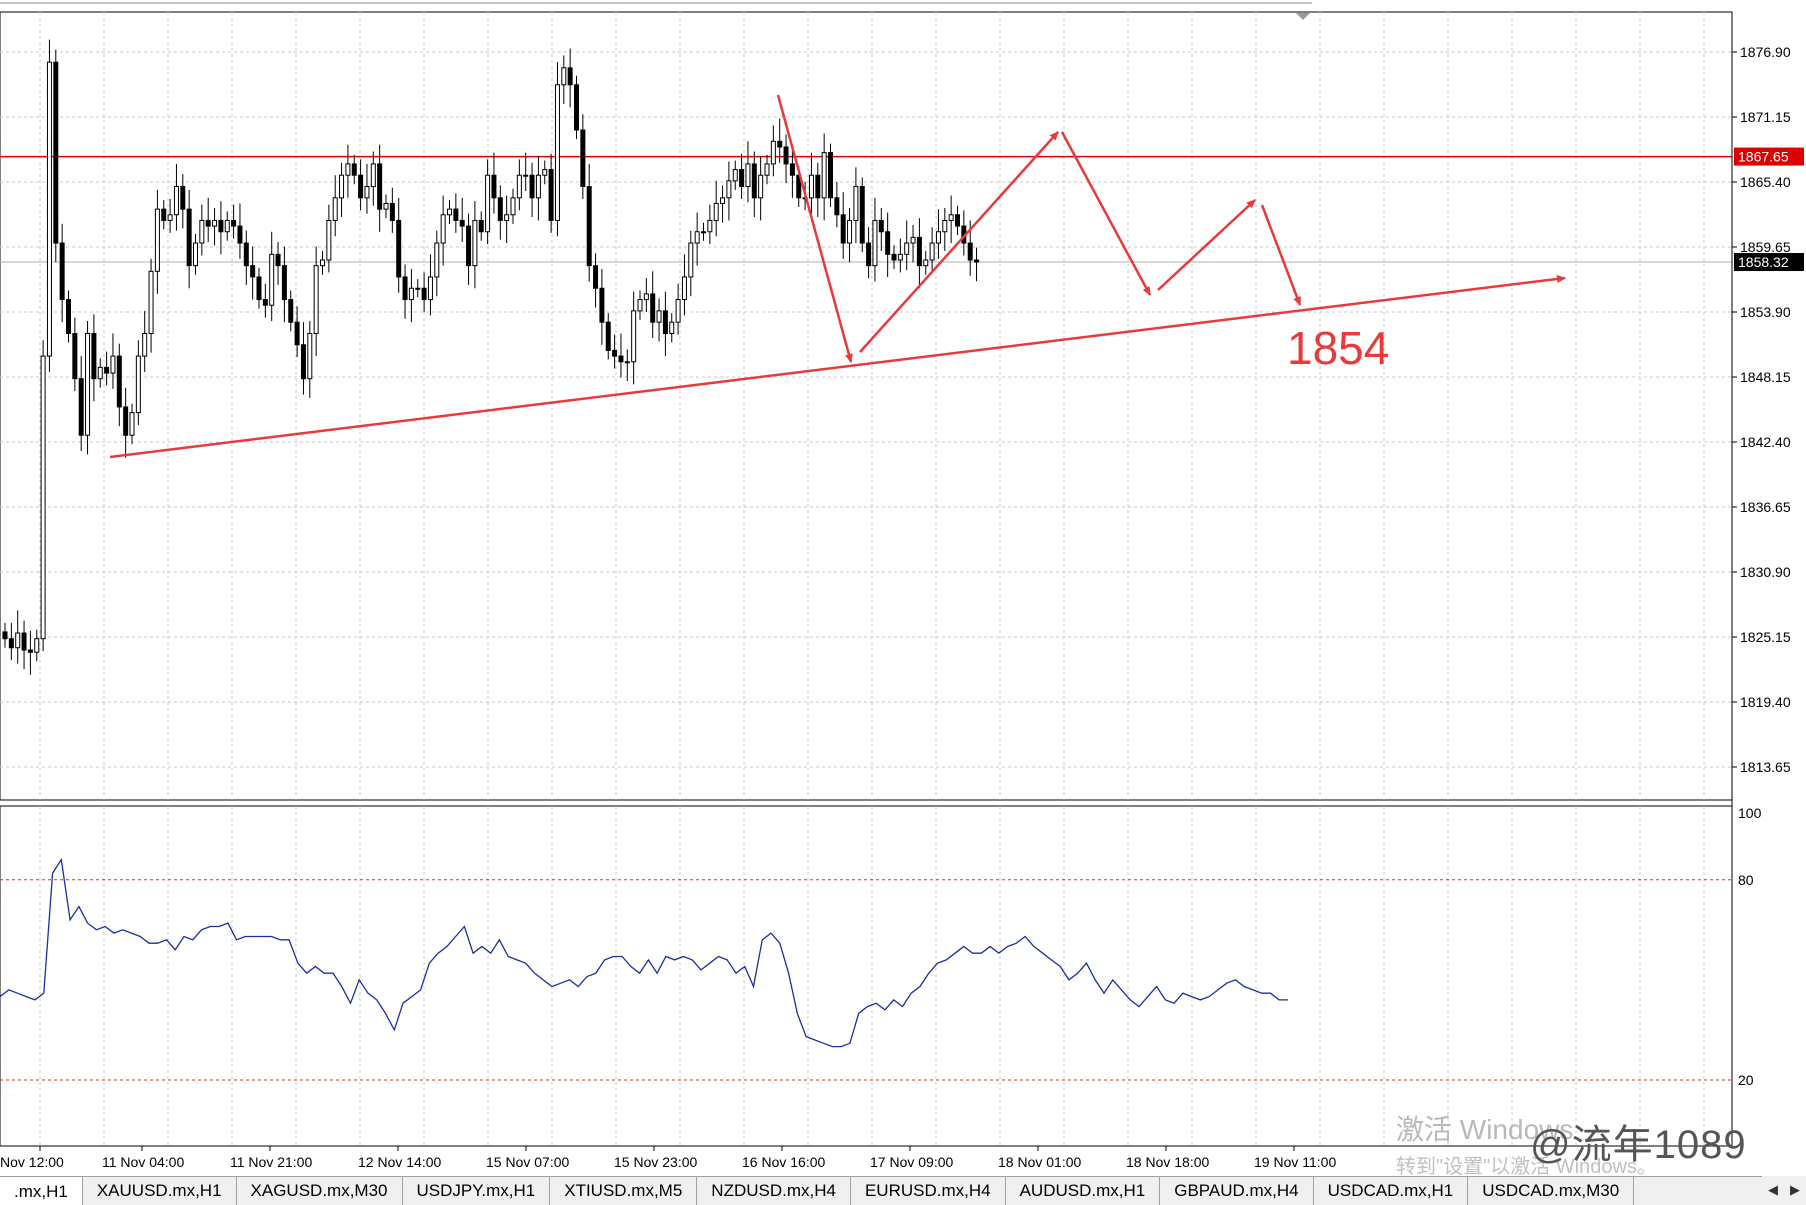 This screenshot has height=1205, width=1806. What do you see at coordinates (1765, 117) in the screenshot?
I see `price-tick-label: 1871.15` at bounding box center [1765, 117].